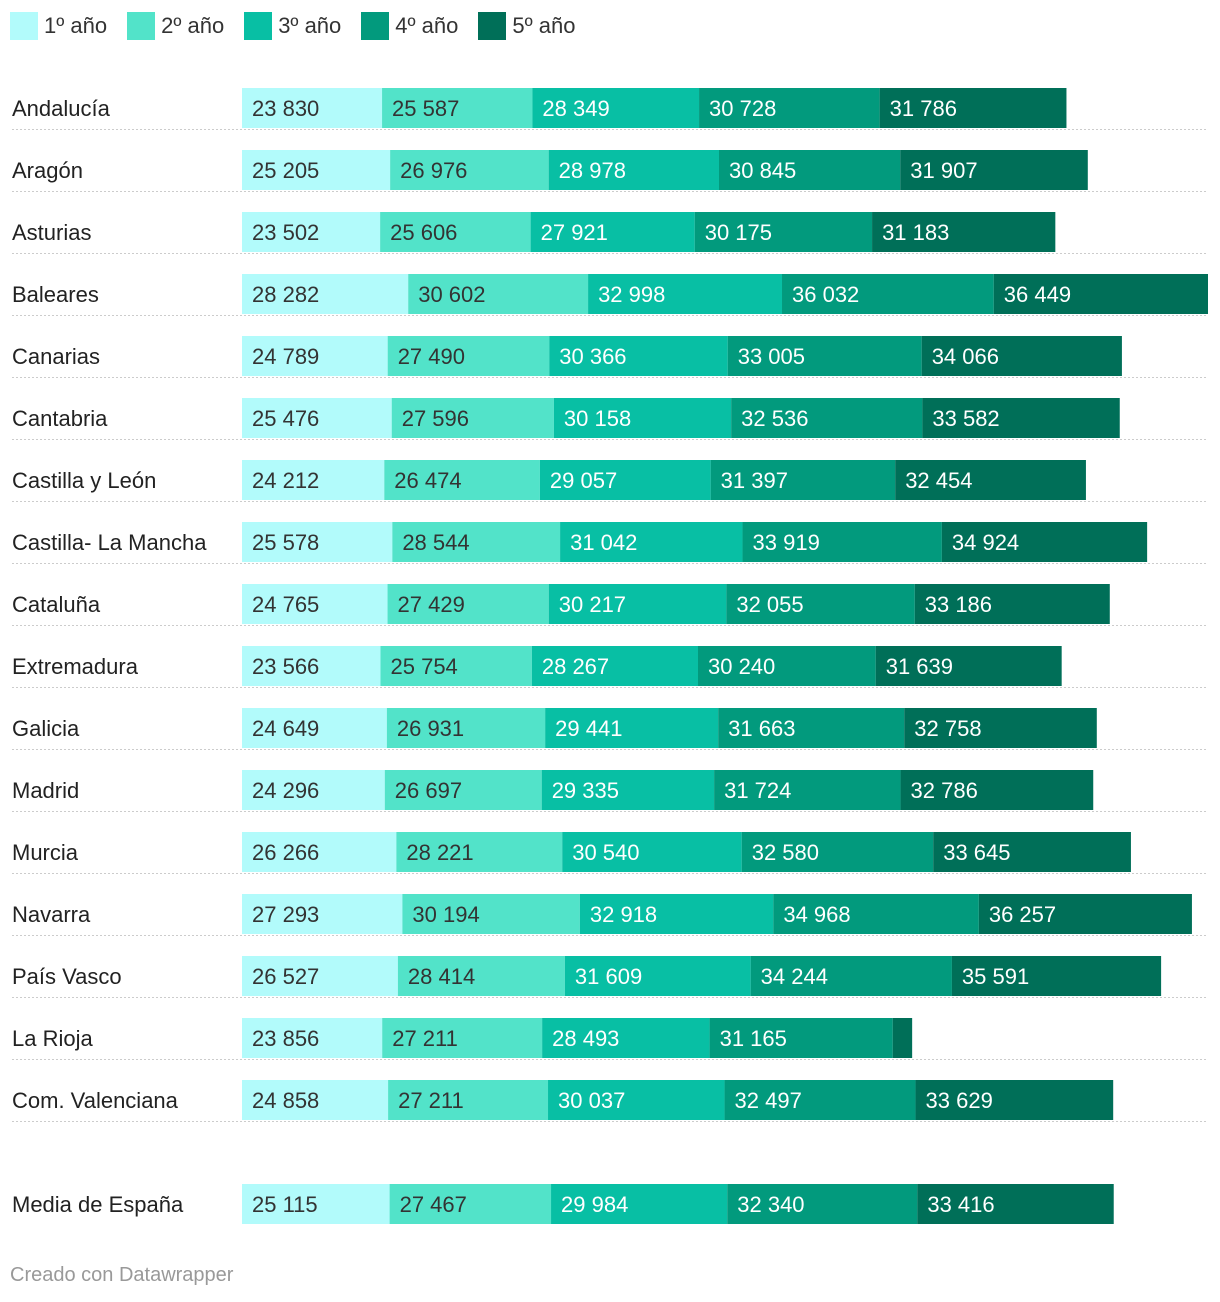 This screenshot has width=1220, height=1302. What do you see at coordinates (435, 418) in the screenshot?
I see `bar-value-label: 27 596` at bounding box center [435, 418].